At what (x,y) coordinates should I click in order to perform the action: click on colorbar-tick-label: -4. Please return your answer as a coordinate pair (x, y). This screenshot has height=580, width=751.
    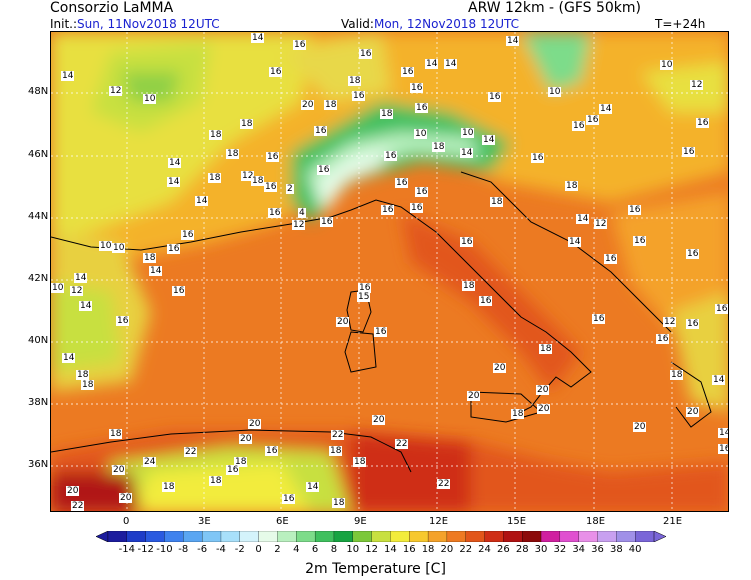
    Looking at the image, I should click on (220, 549).